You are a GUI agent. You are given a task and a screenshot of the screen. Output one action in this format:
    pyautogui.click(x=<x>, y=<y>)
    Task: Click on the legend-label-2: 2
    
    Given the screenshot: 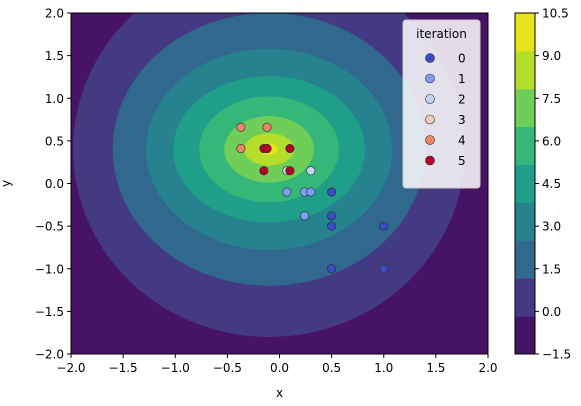 What is the action you would take?
    pyautogui.click(x=462, y=100)
    